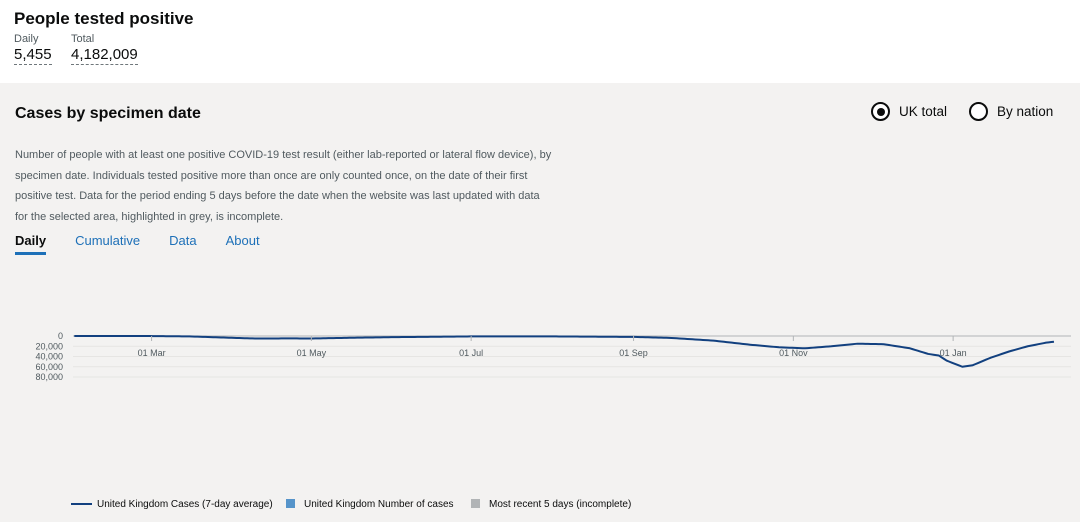 This screenshot has height=522, width=1080. I want to click on card-title: Cases by specimen date, so click(108, 113).